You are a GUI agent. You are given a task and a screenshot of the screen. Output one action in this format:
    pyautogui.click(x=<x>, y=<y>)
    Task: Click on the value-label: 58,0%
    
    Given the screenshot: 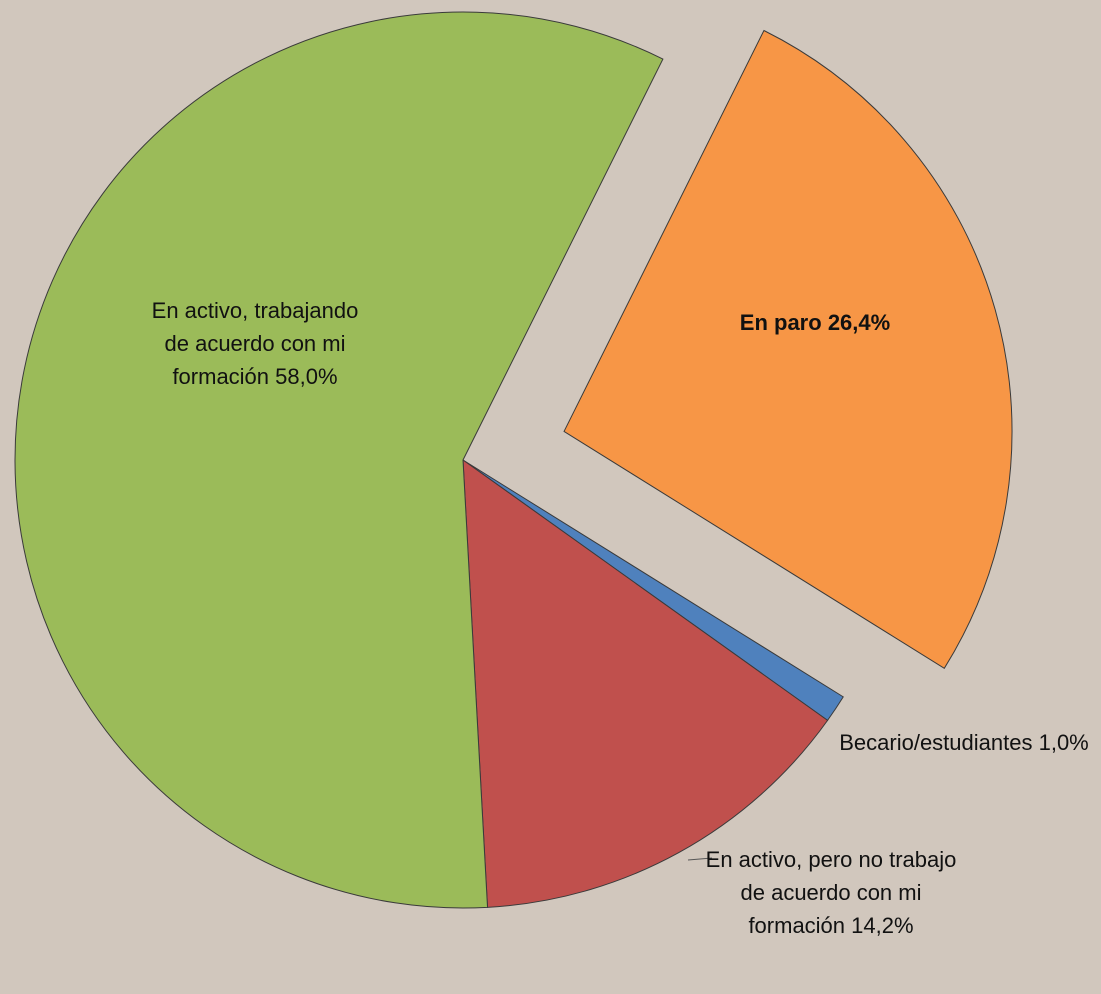 What is the action you would take?
    pyautogui.click(x=306, y=376)
    